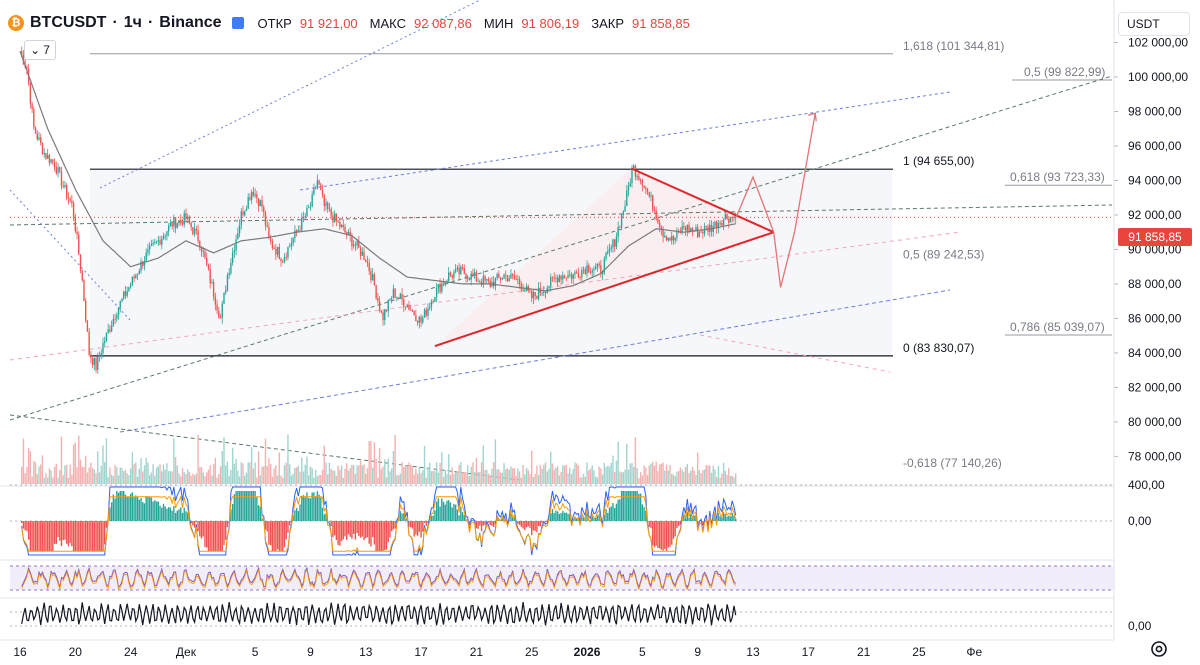 This screenshot has height=665, width=1200. I want to click on y-tick-label: 82 000,00, so click(1155, 387).